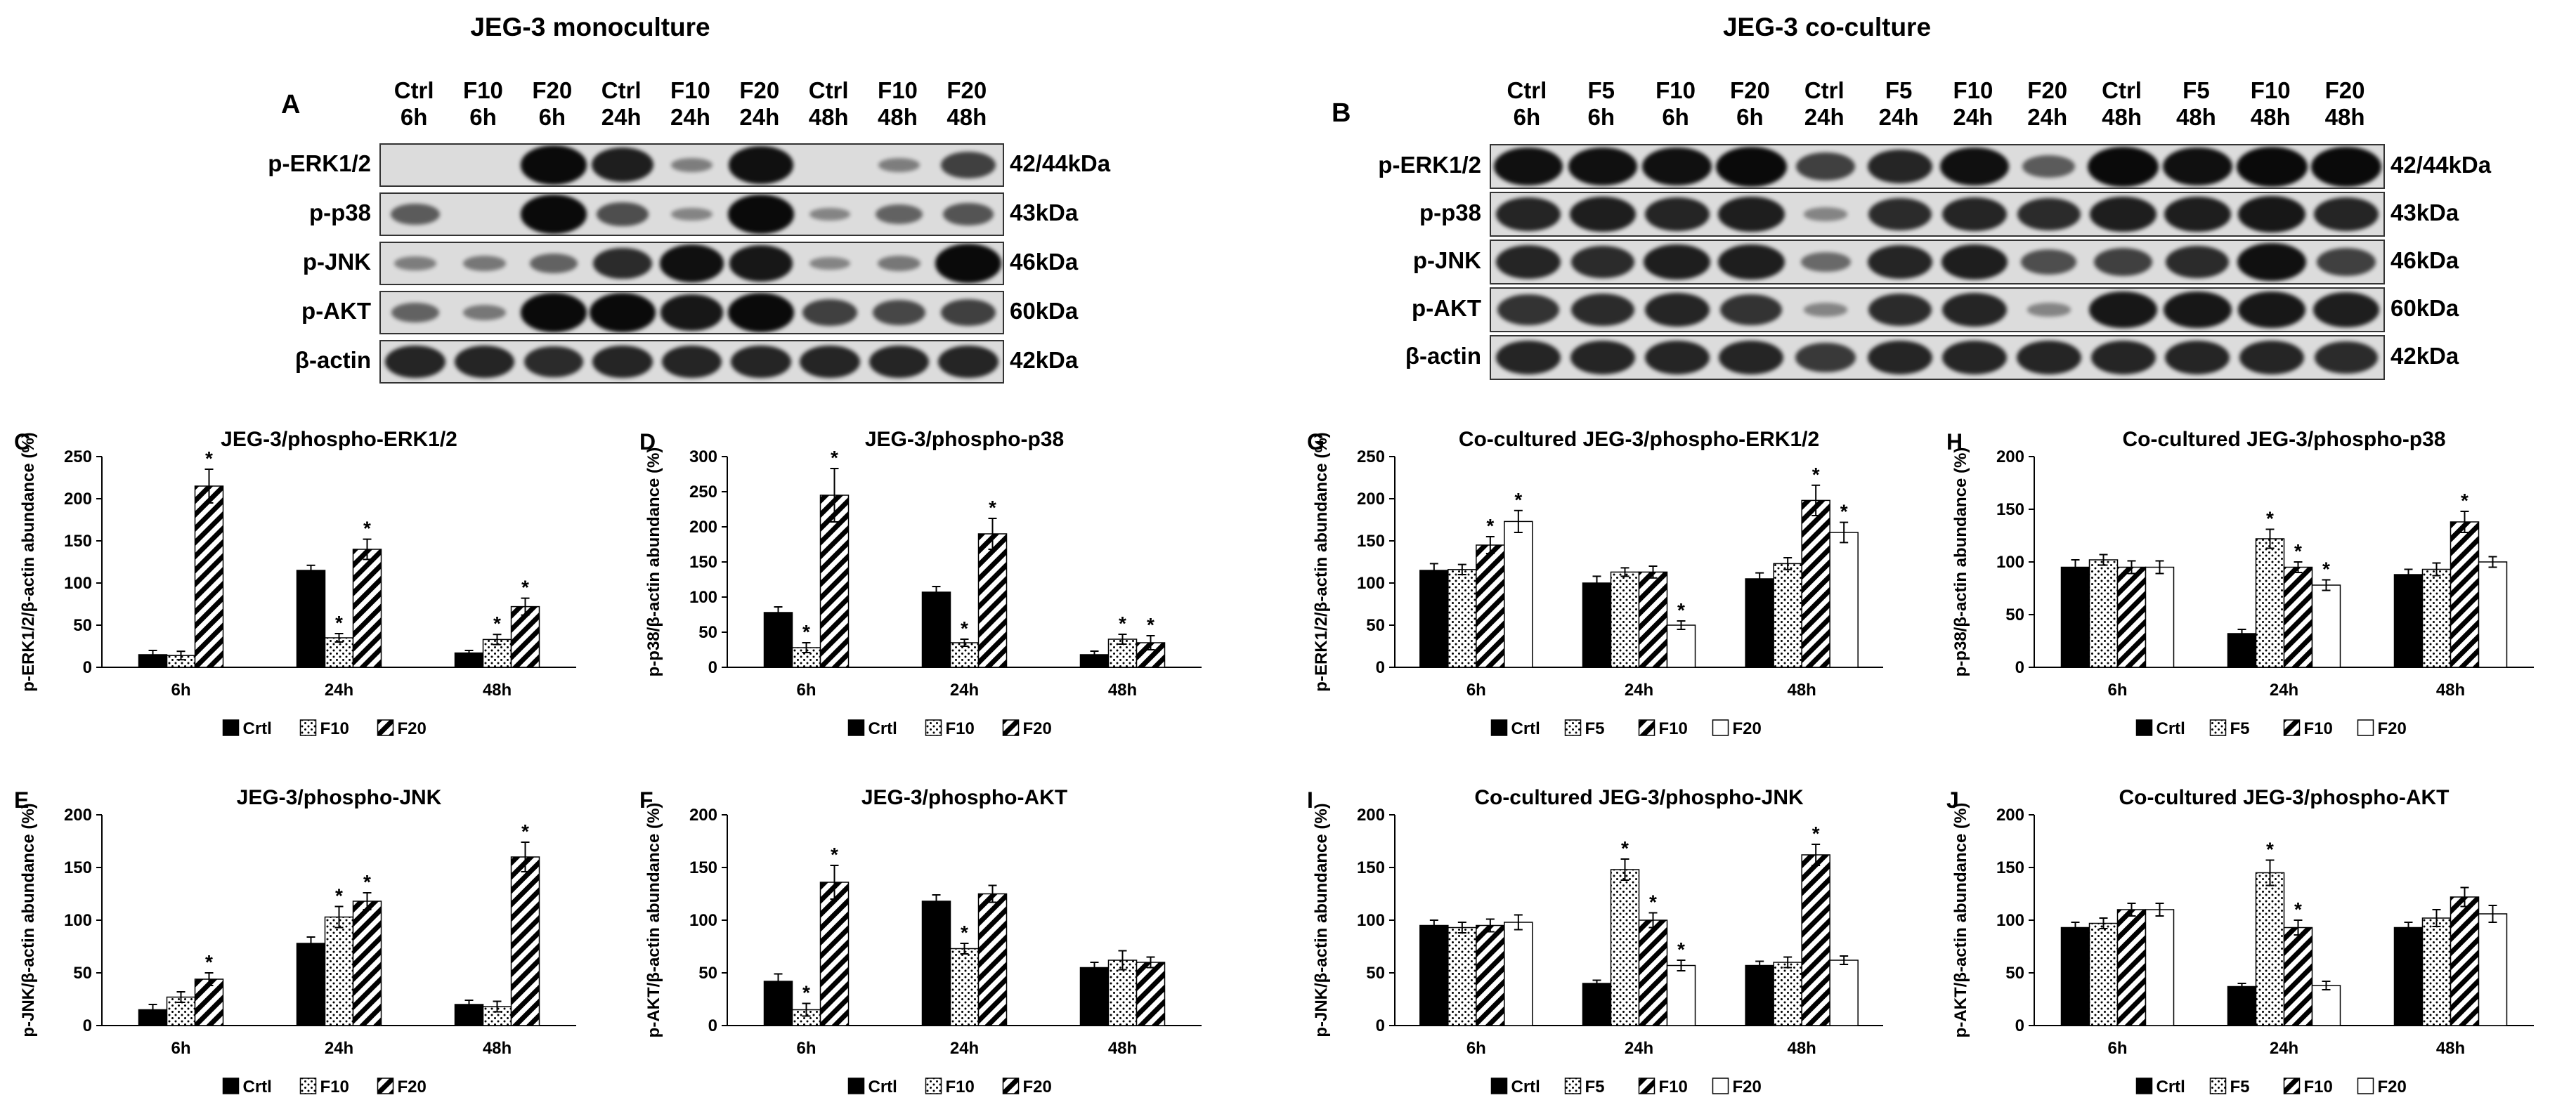 This screenshot has height=1100, width=2576. What do you see at coordinates (690, 117) in the screenshot?
I see `lane-time: 24h` at bounding box center [690, 117].